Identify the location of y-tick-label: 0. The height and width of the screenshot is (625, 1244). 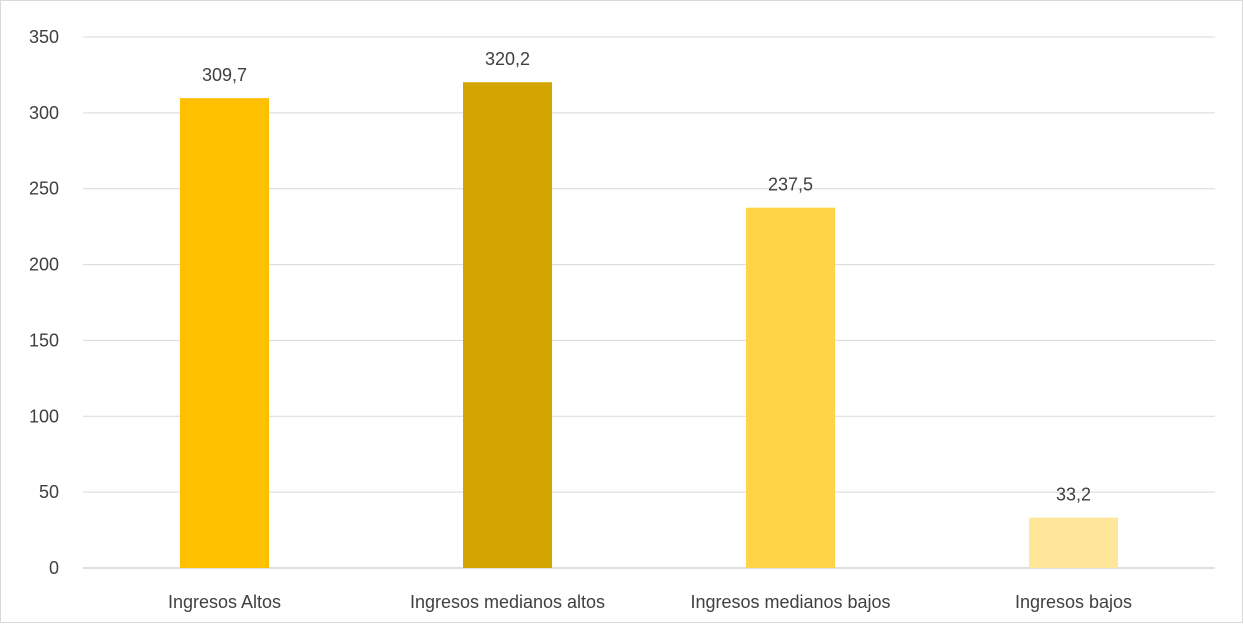
(54, 568).